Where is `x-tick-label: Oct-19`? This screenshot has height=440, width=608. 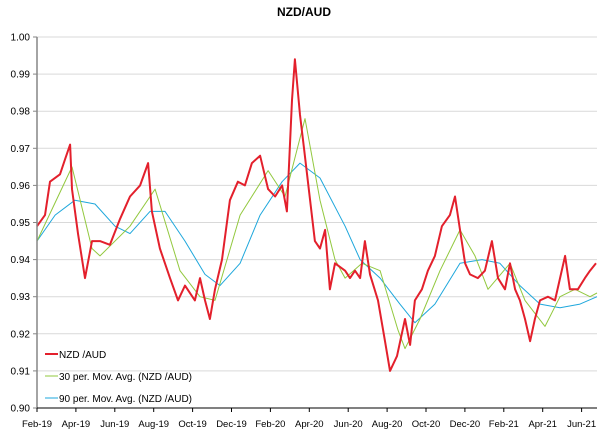 x-tick-label: Oct-19 is located at coordinates (192, 424).